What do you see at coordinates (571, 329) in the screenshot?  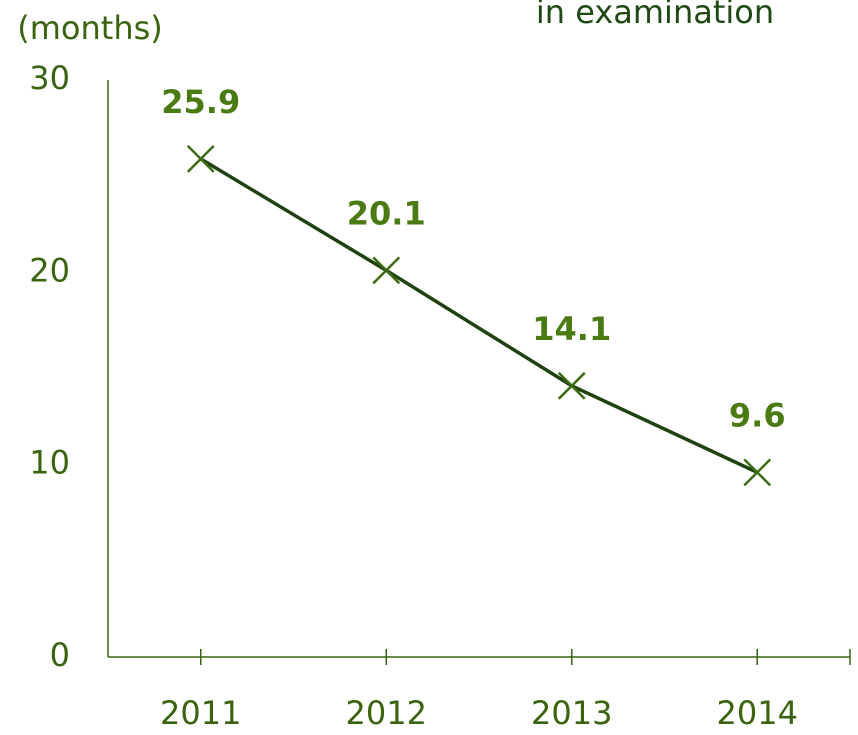 I see `data-label: 14.1` at bounding box center [571, 329].